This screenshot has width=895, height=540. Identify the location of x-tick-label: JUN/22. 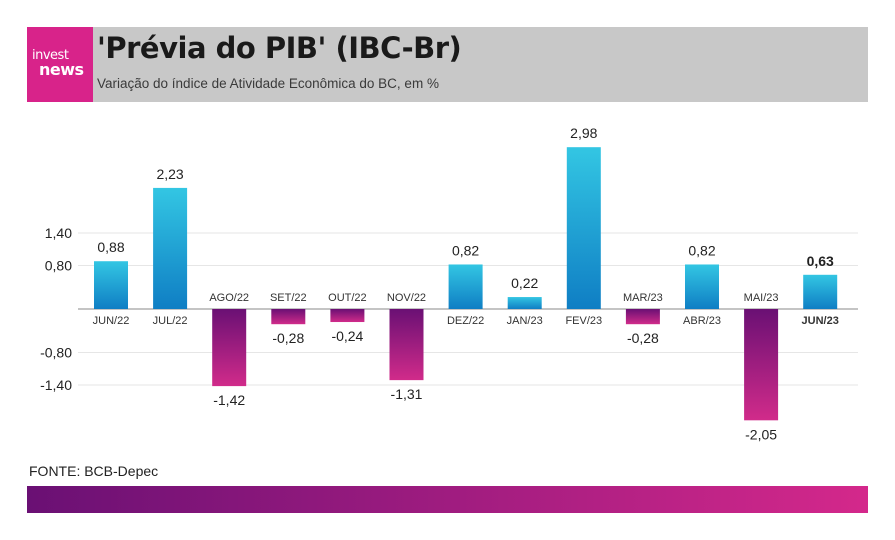
(111, 321).